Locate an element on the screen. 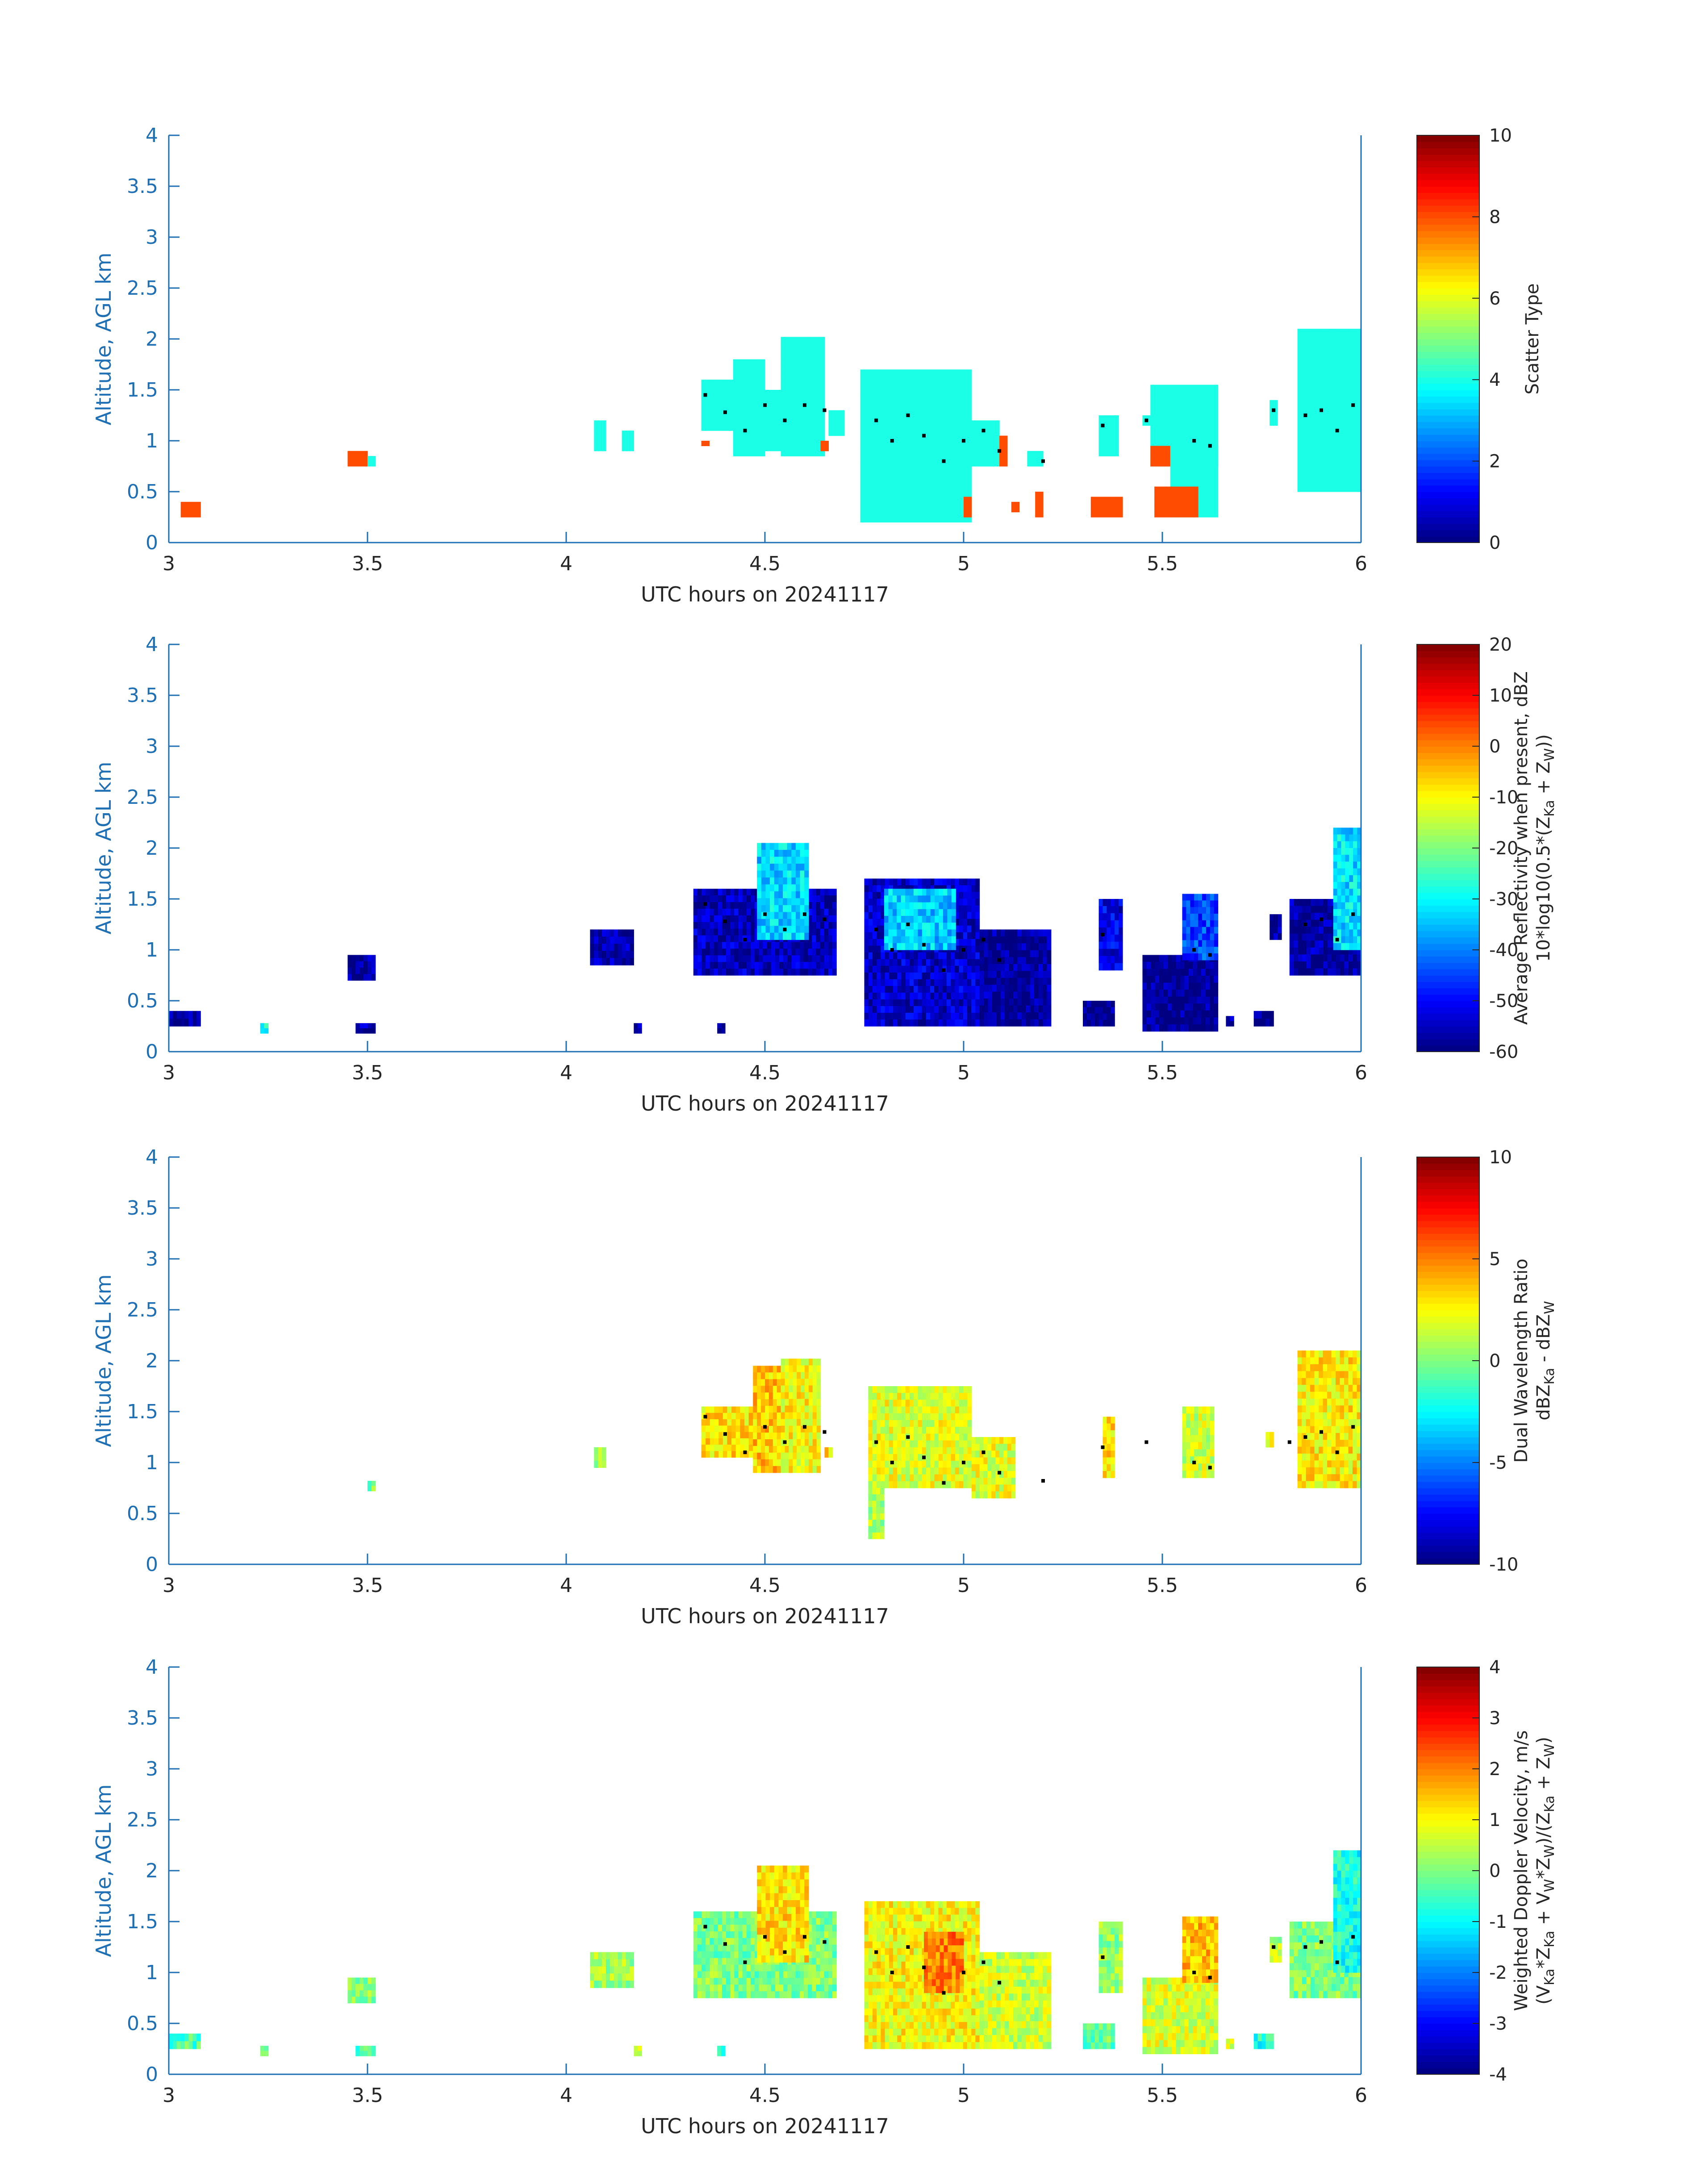  x-axis-label: UTC hours on 20241117 is located at coordinates (765, 1103).